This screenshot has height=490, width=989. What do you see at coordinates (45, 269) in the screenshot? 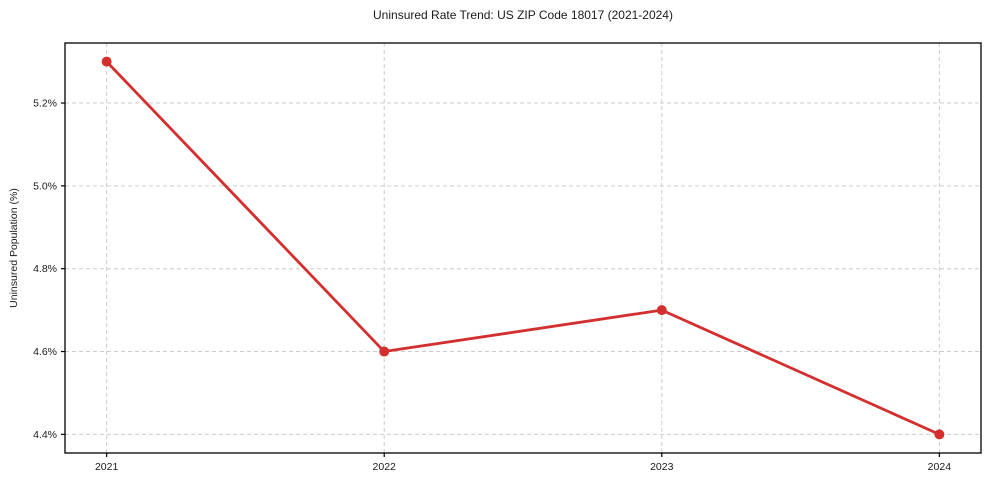
I see `y-tick-label: 4.8%` at bounding box center [45, 269].